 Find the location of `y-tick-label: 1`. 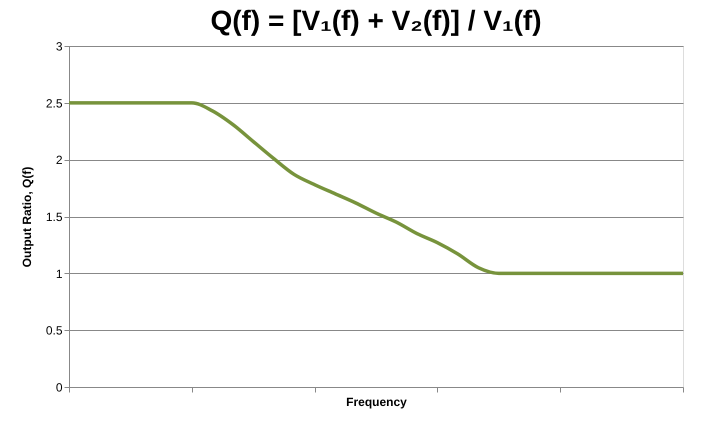

y-tick-label: 1 is located at coordinates (59, 273).